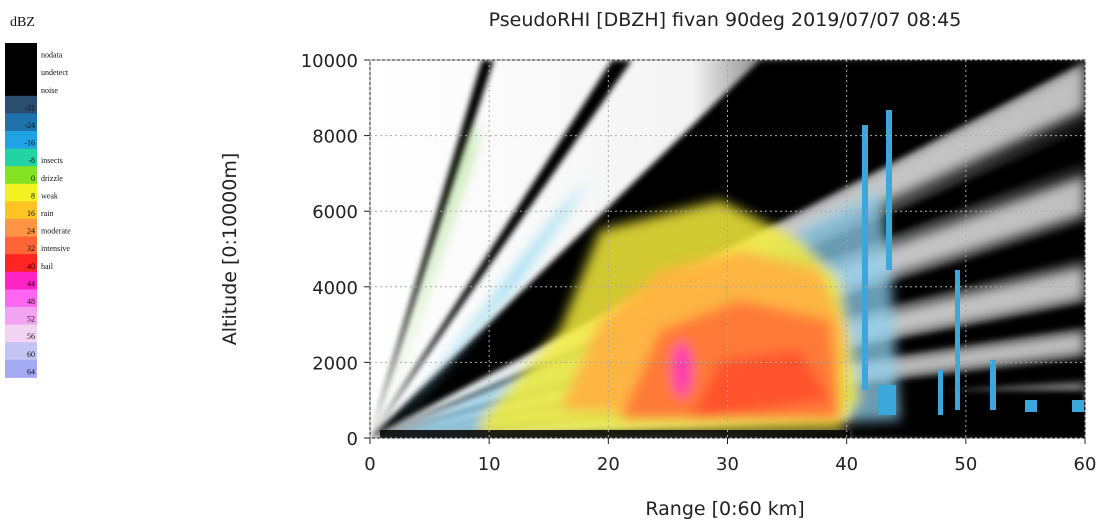 This screenshot has width=1101, height=521. What do you see at coordinates (31, 319) in the screenshot?
I see `legend-value: 52` at bounding box center [31, 319].